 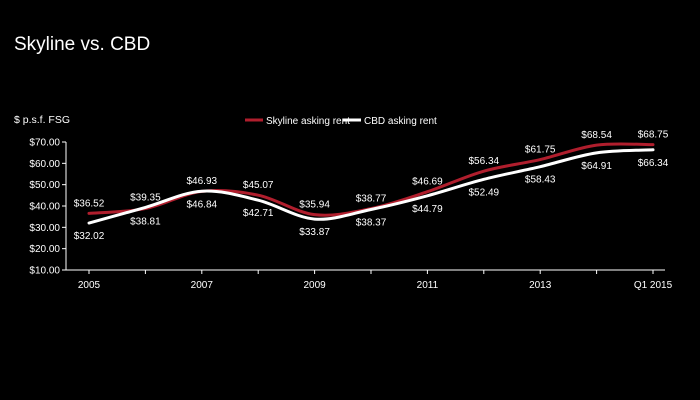 What do you see at coordinates (89, 203) in the screenshot?
I see `skyline-data-label: $36.52` at bounding box center [89, 203].